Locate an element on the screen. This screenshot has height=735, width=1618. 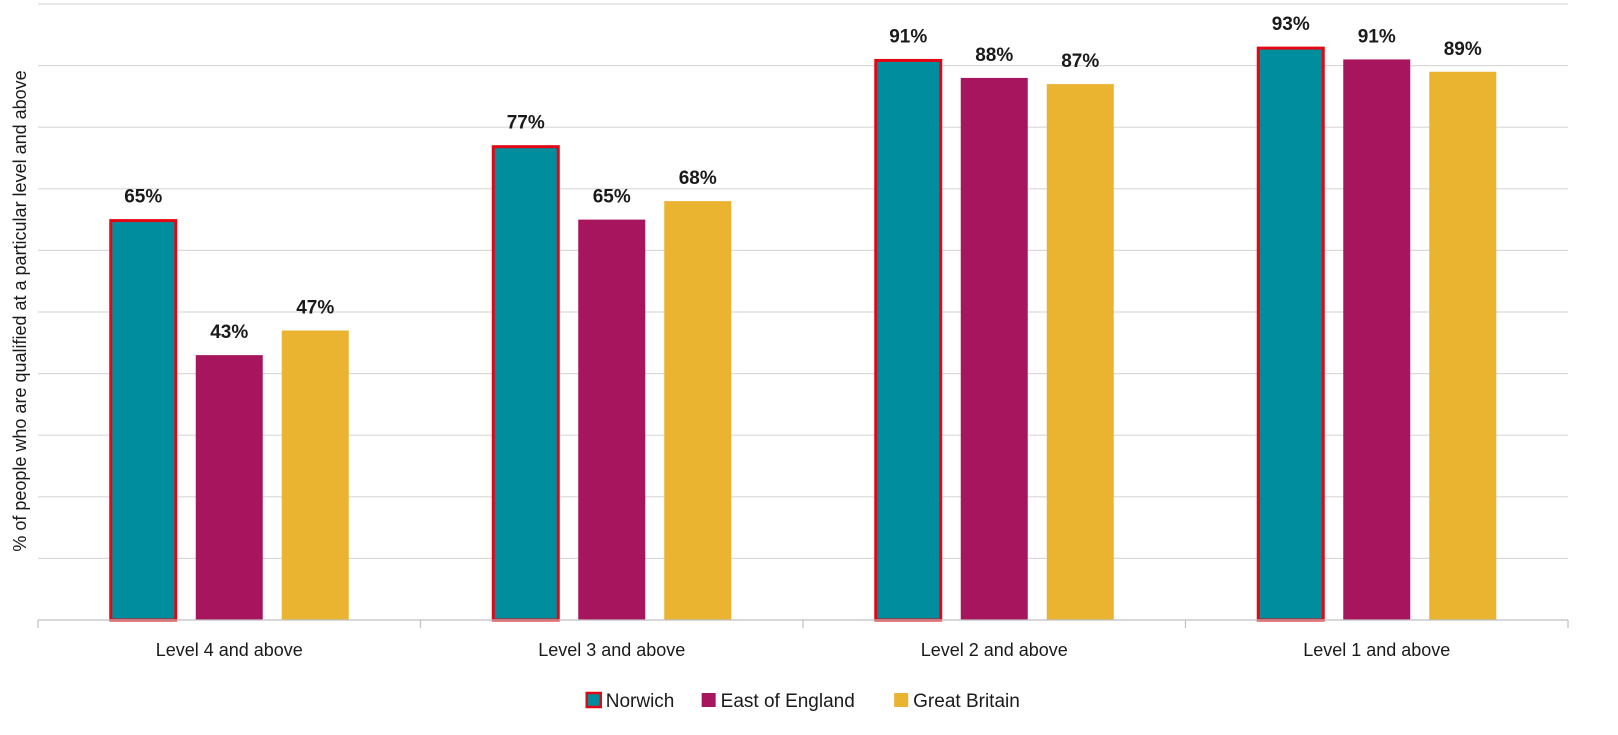
legend-item-norwich: Norwich is located at coordinates (630, 701).